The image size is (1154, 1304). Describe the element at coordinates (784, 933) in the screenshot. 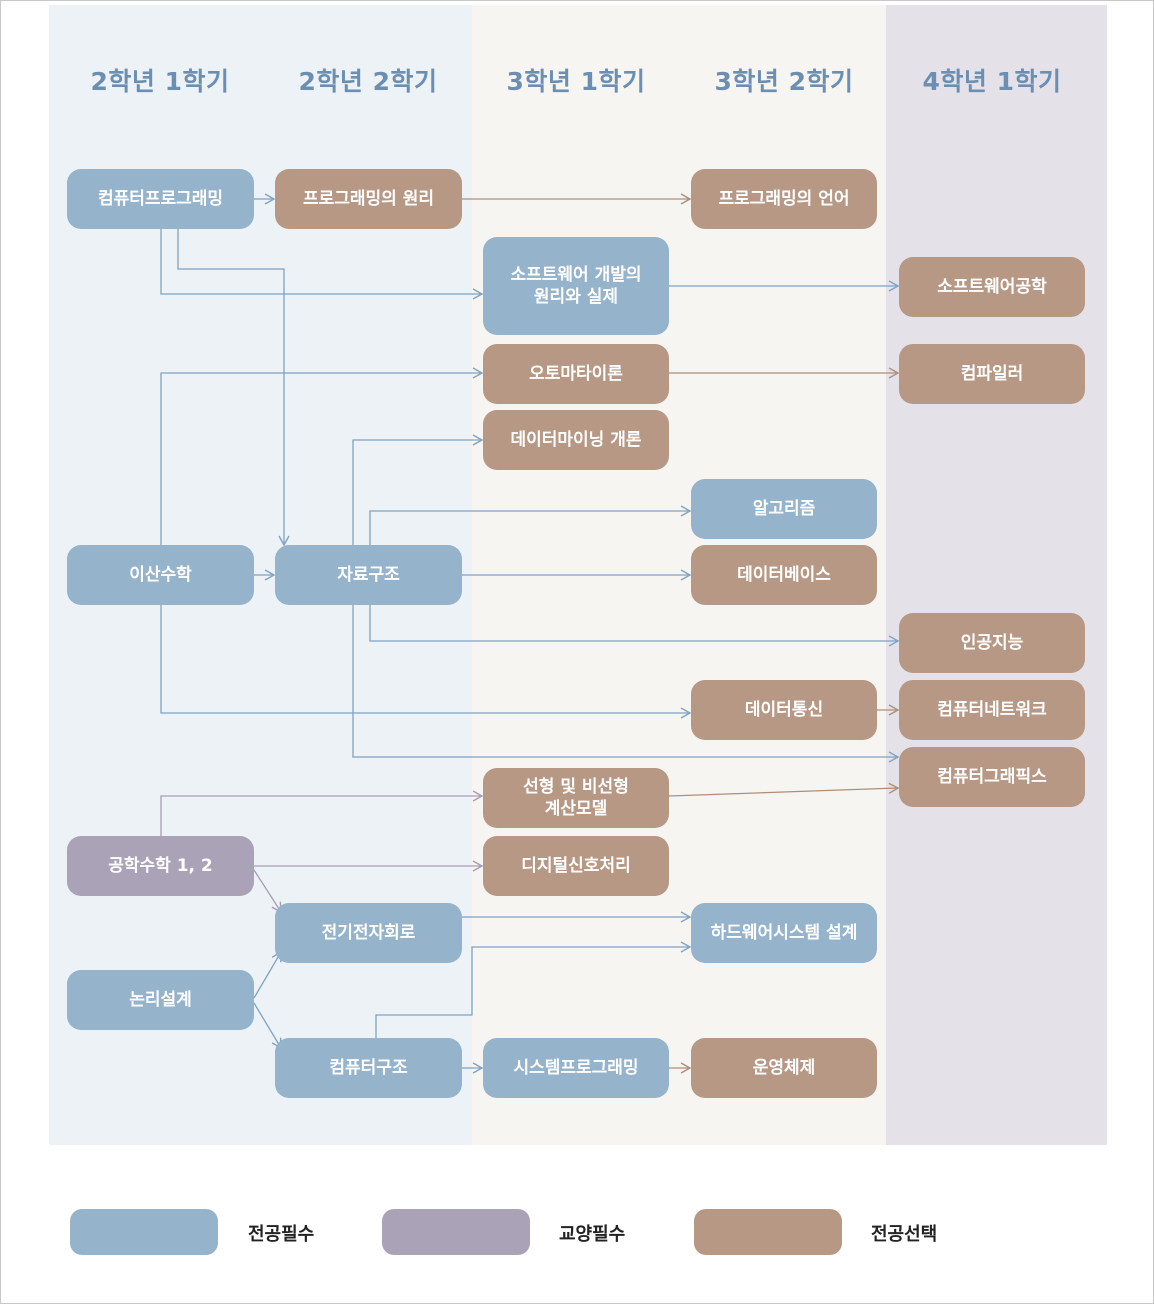

I see `course-hardware-system-design: 하드웨어시스템 설계` at that location.